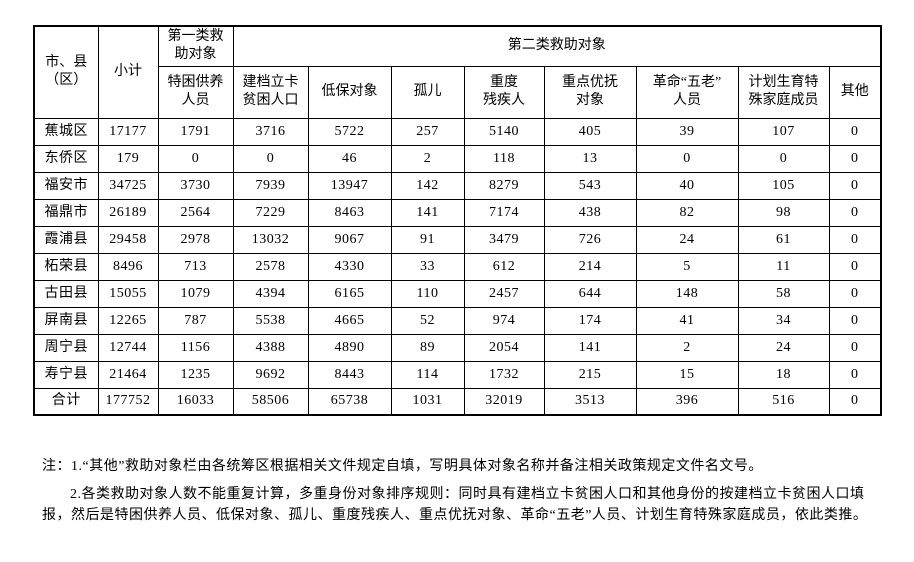 Image resolution: width=914 pixels, height=562 pixels. What do you see at coordinates (66, 239) in the screenshot?
I see `row-label: 霞浦县` at bounding box center [66, 239].